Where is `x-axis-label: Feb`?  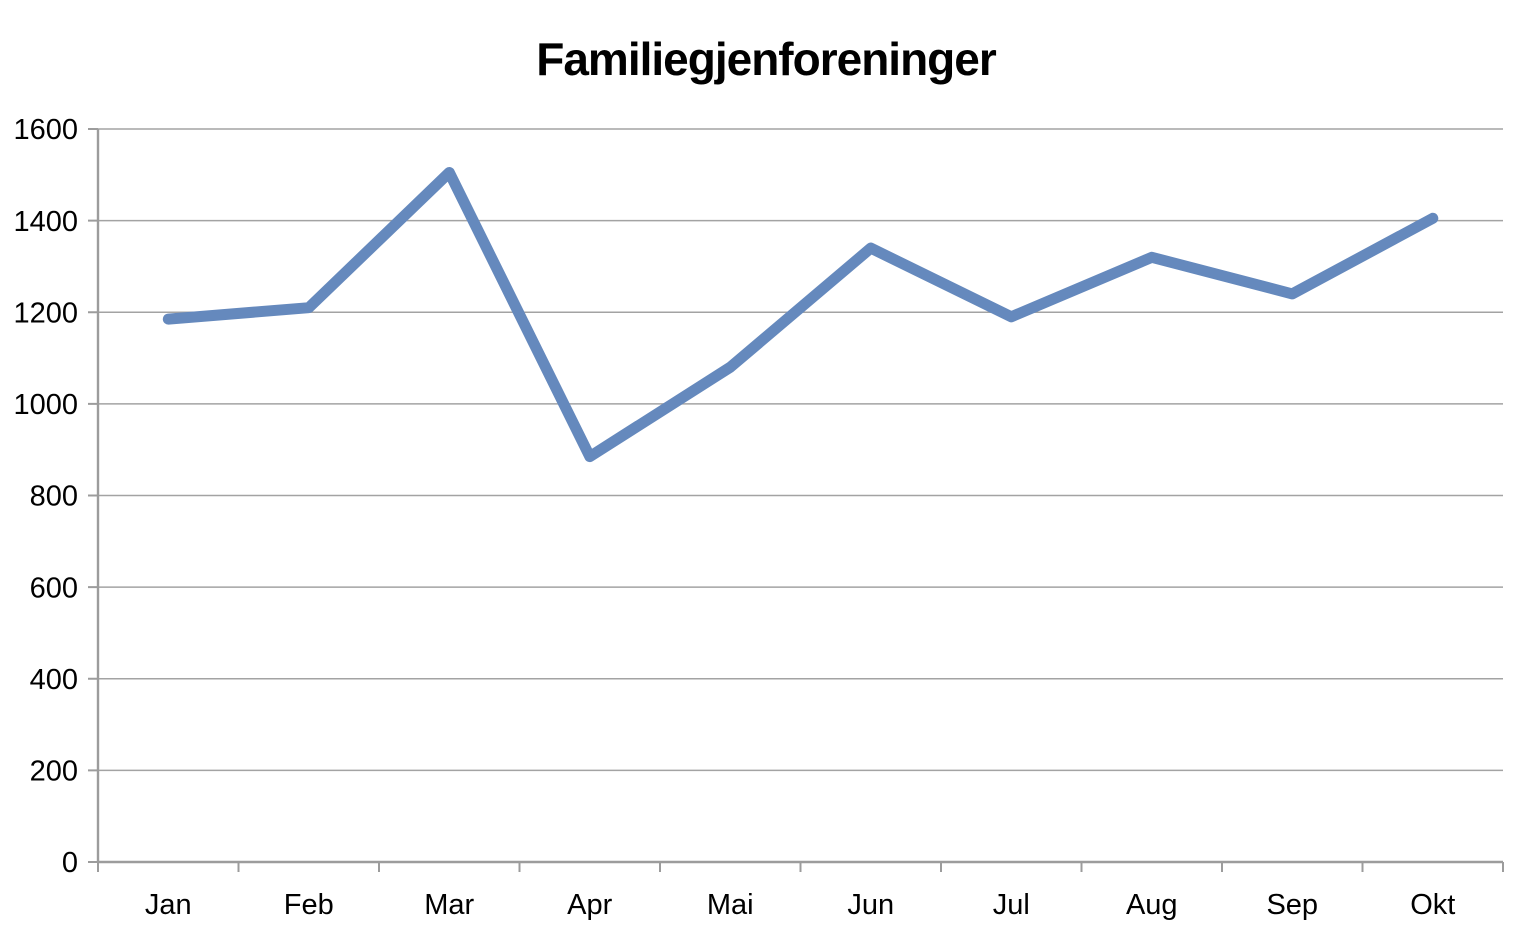 x-axis-label: Feb is located at coordinates (309, 905).